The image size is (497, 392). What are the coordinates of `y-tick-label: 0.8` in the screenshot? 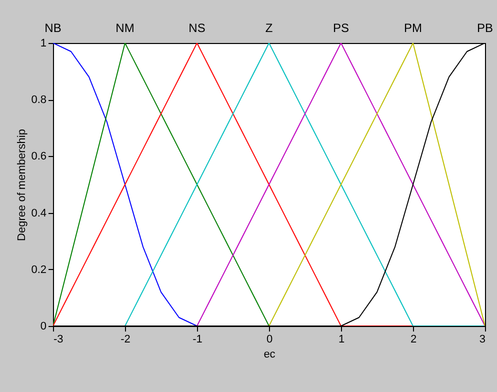 It's located at (38, 100).